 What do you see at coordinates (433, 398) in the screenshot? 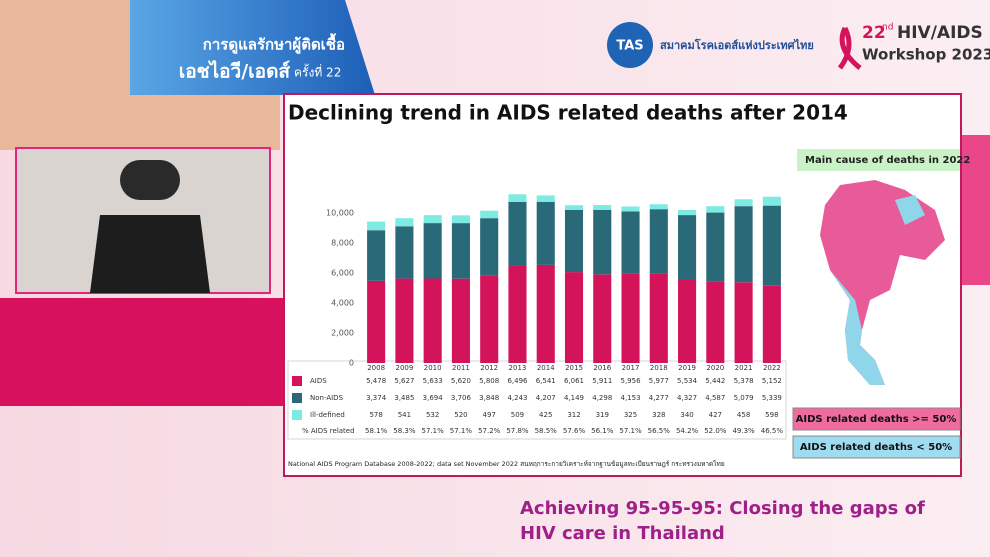
I see `table-cell: 3,694` at bounding box center [433, 398].